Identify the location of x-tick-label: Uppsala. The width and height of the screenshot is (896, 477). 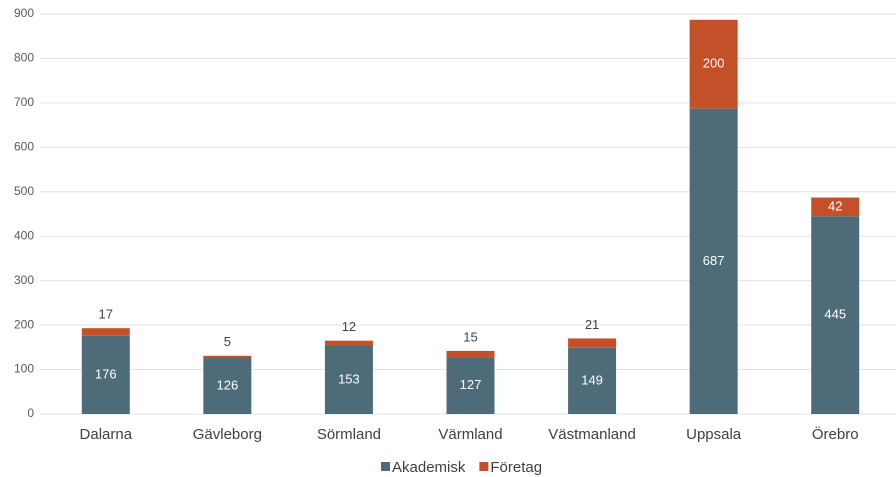
(714, 434).